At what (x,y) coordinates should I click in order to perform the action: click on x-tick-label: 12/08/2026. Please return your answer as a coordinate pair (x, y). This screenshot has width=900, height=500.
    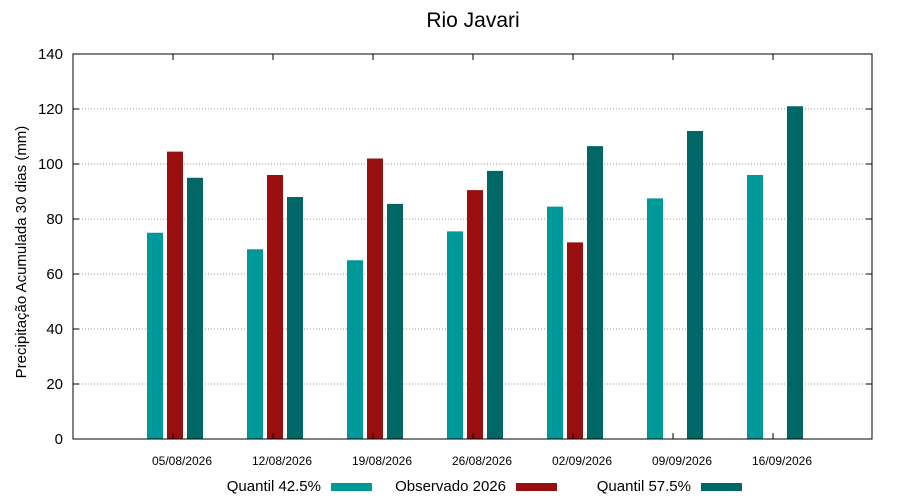
    Looking at the image, I should click on (282, 461).